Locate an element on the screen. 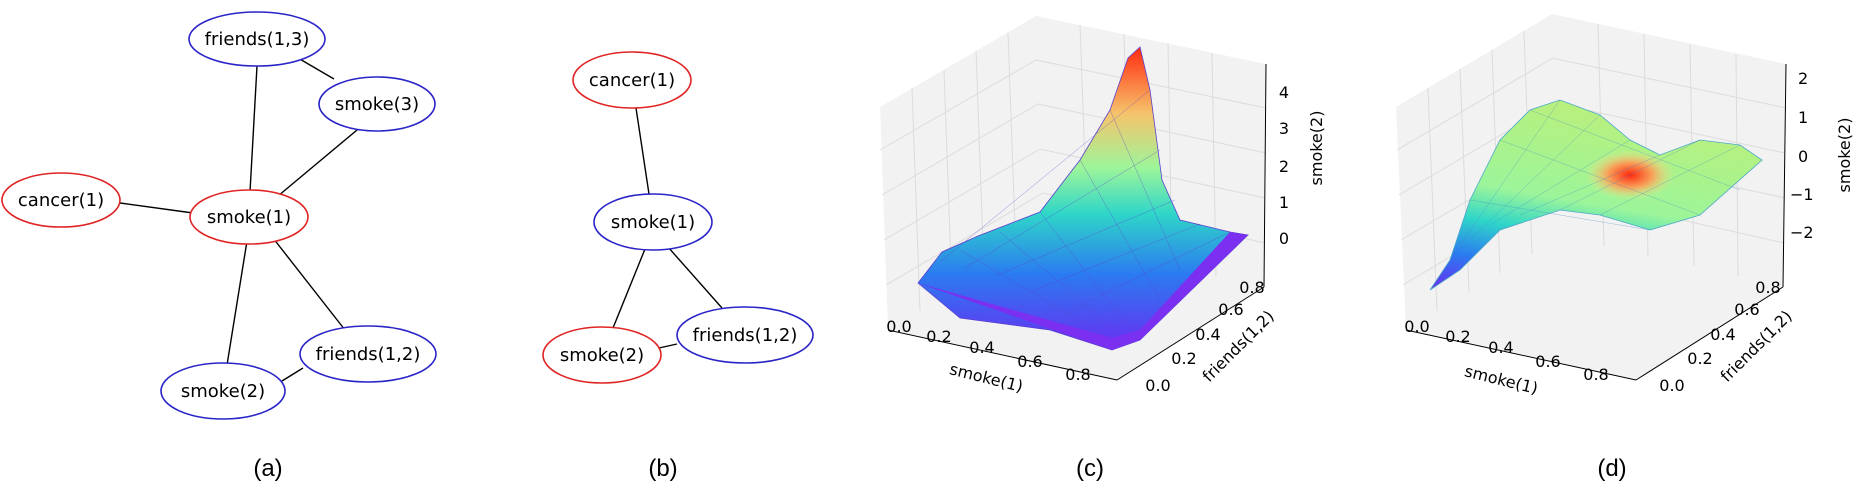 Image resolution: width=1866 pixels, height=503 pixels. node-friends13: friends(1,3) is located at coordinates (257, 39).